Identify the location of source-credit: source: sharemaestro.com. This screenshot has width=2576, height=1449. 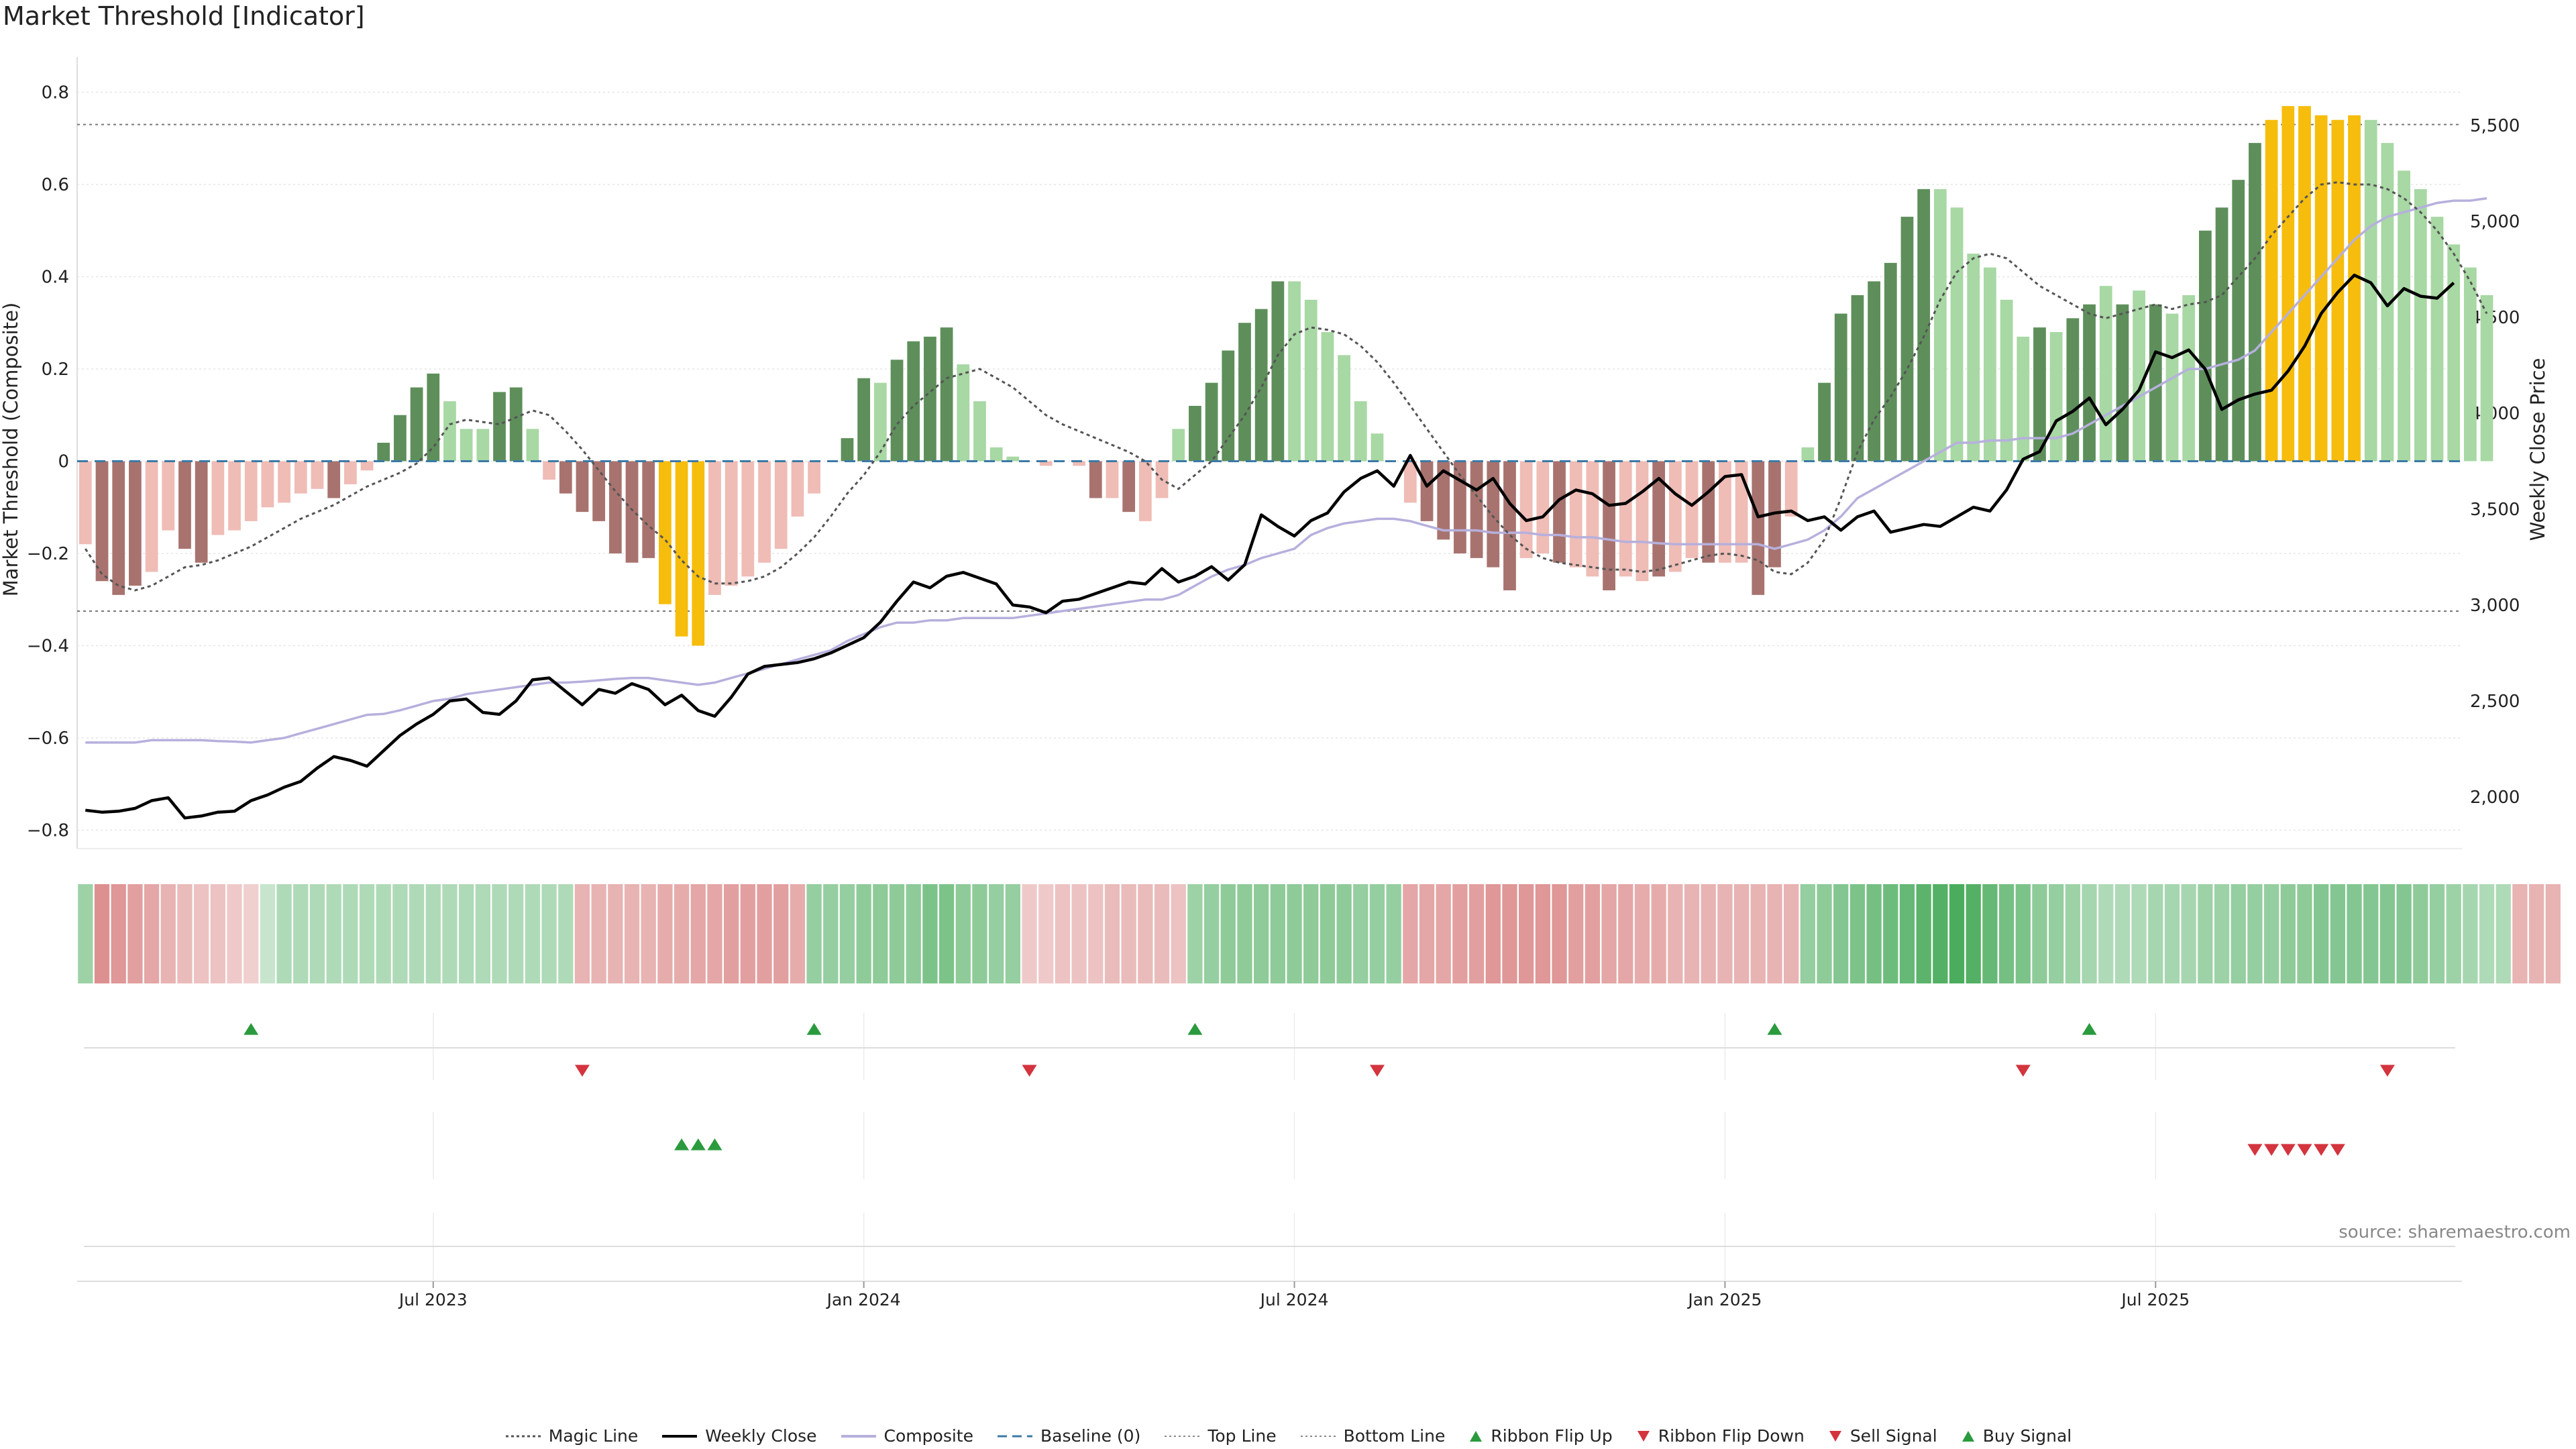
(2455, 1232).